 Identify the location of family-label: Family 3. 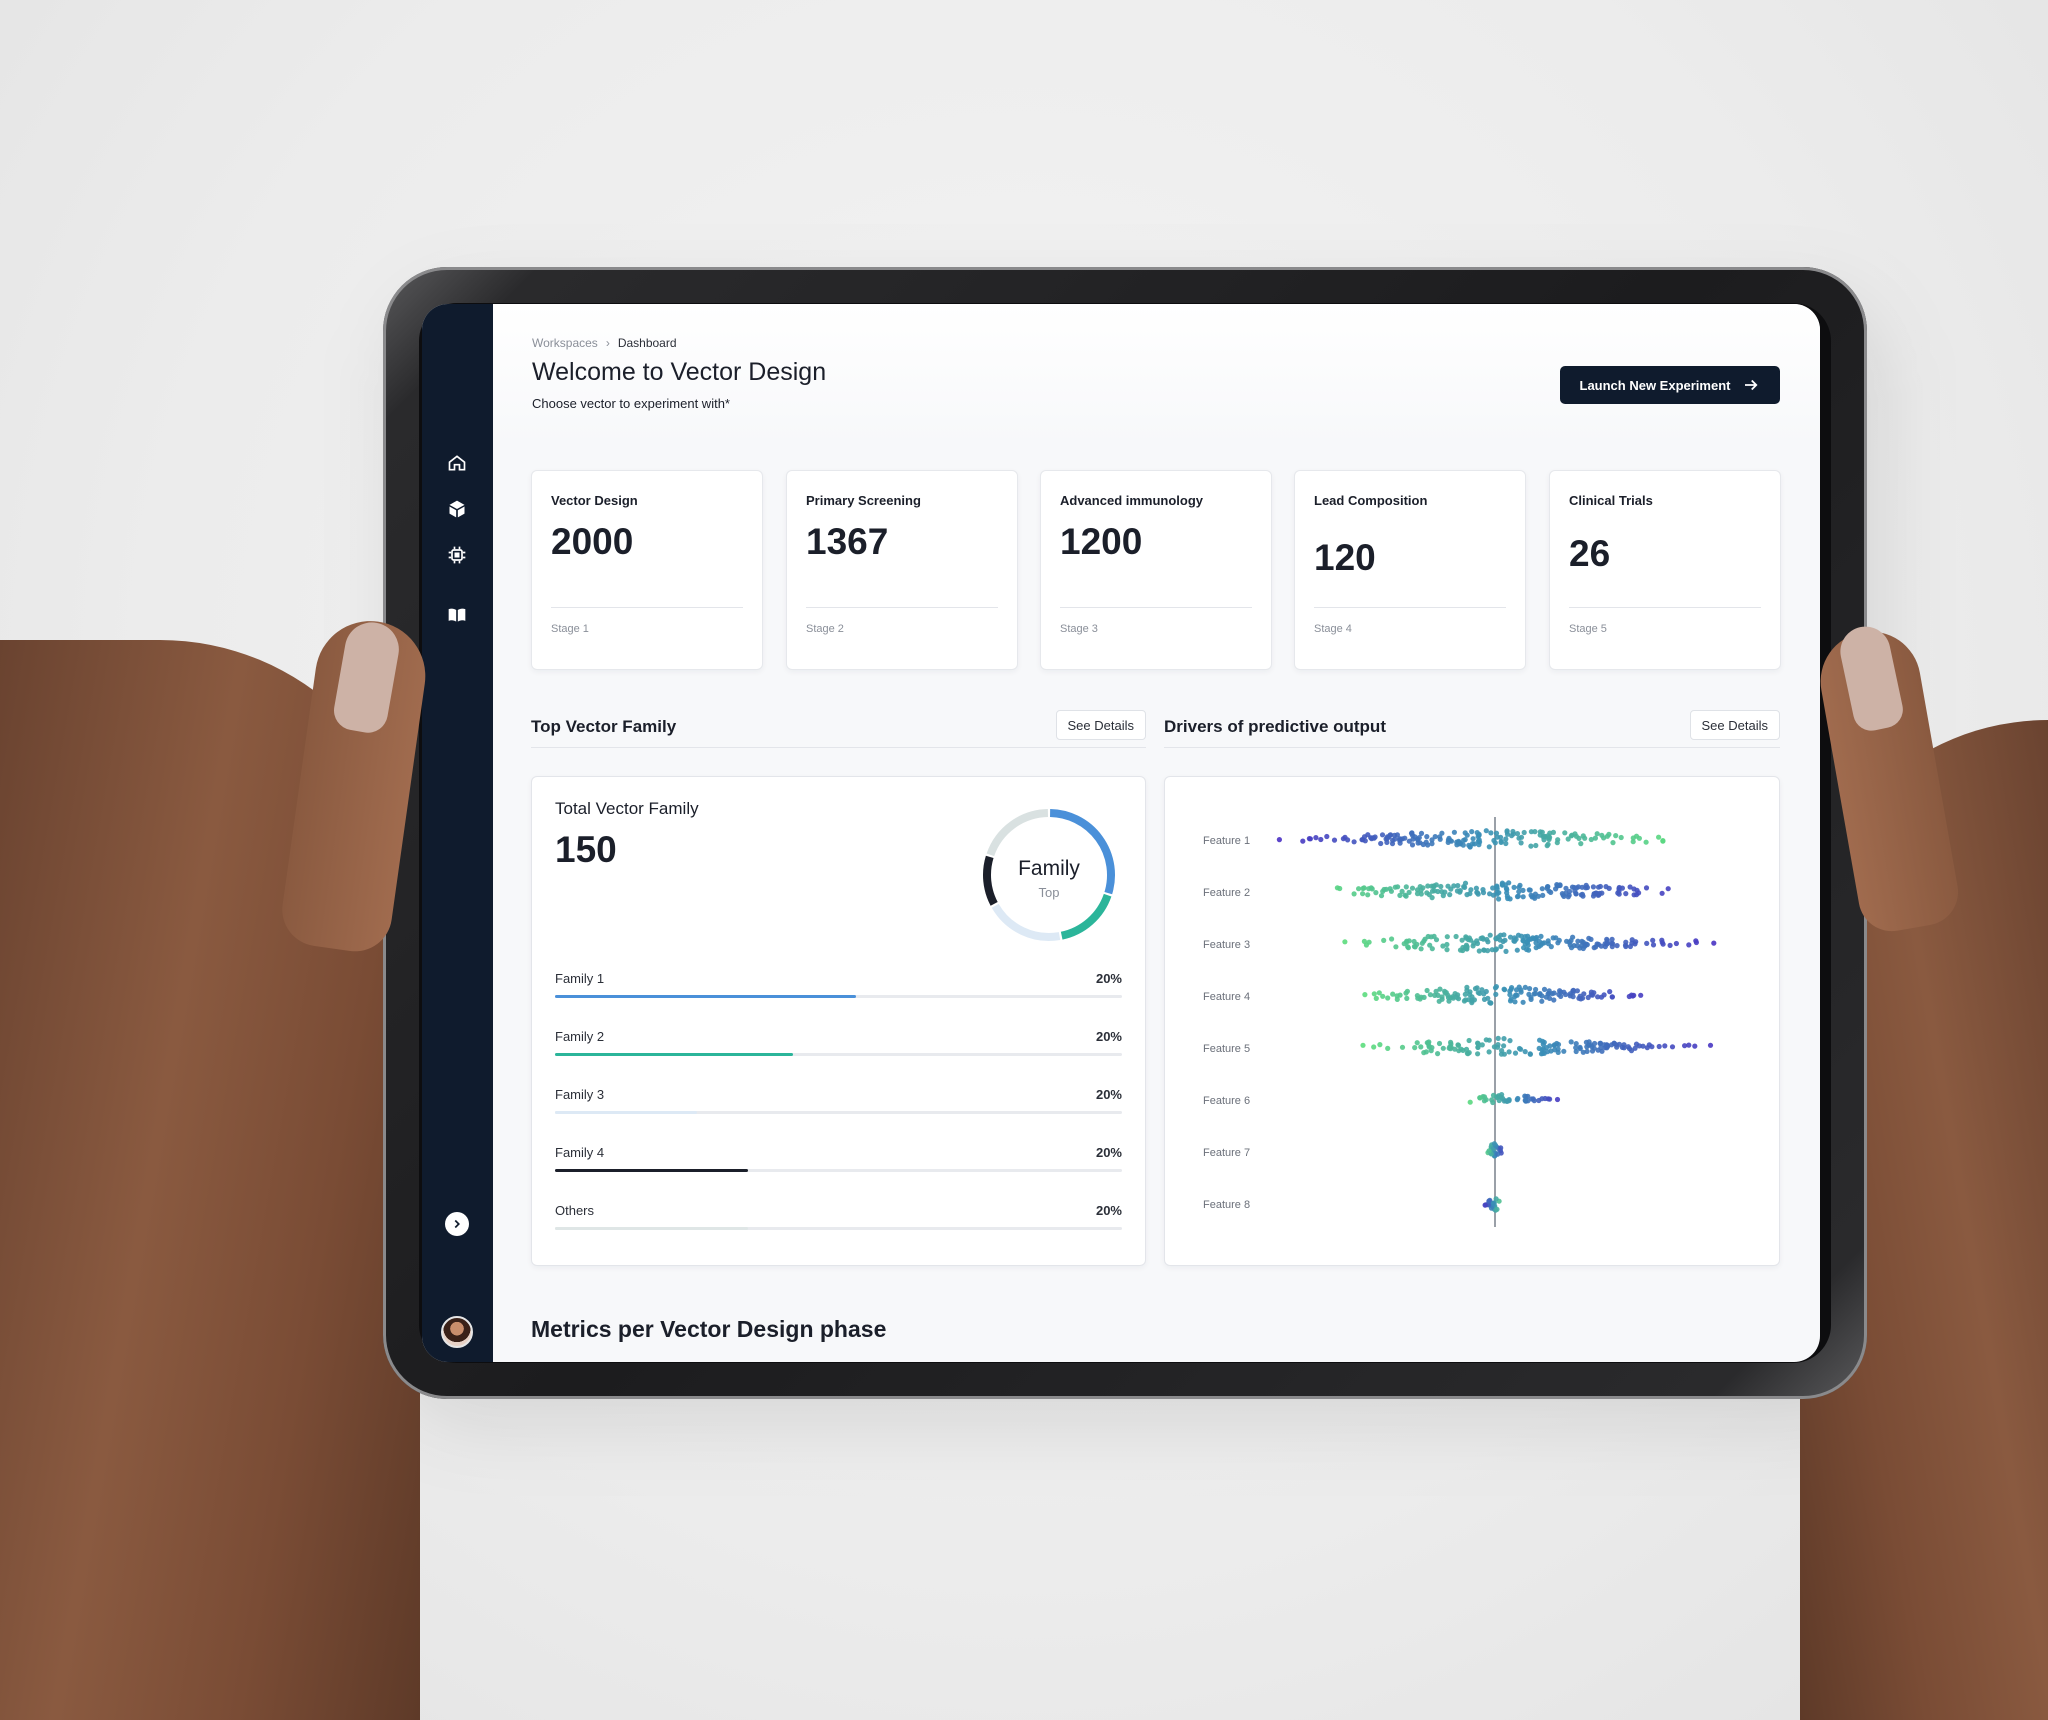
(580, 1094).